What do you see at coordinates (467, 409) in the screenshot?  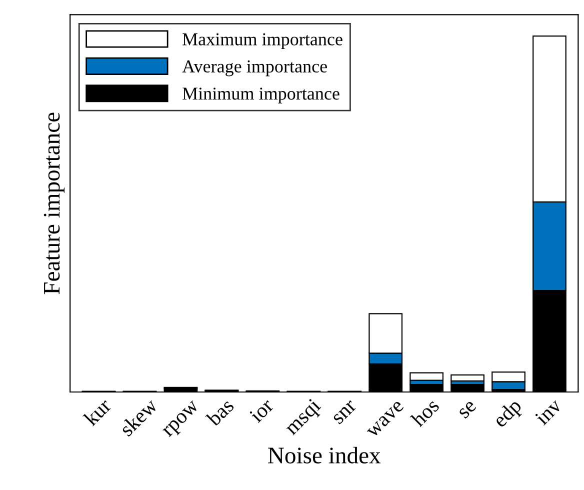 I see `x-tick-label: se` at bounding box center [467, 409].